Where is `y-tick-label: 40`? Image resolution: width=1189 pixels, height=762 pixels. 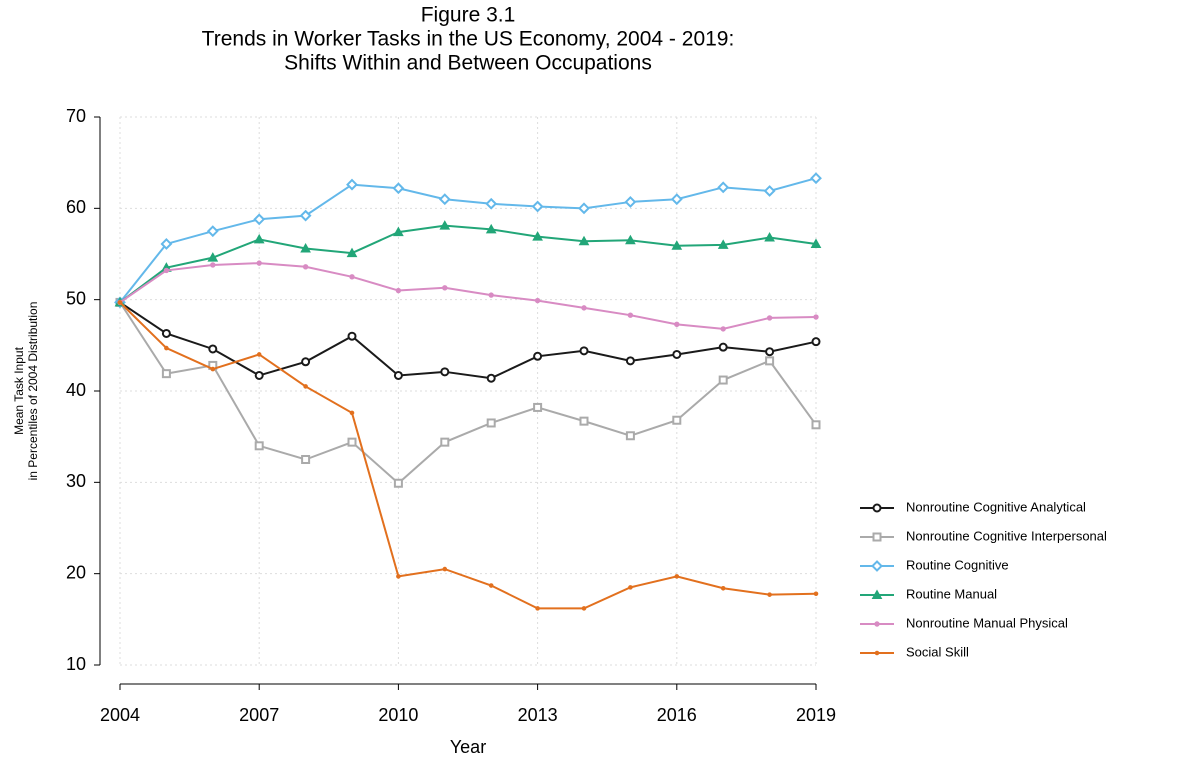
y-tick-label: 40 is located at coordinates (76, 390).